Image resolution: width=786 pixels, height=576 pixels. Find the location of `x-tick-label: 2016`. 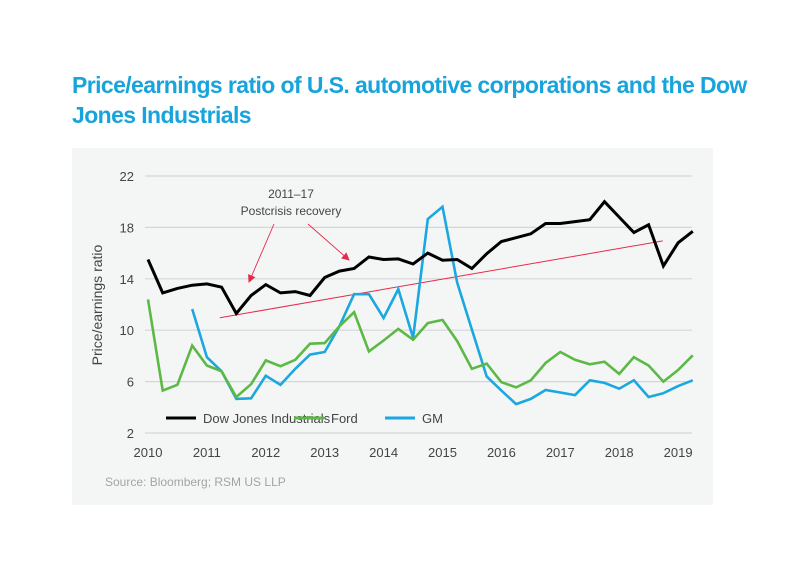

x-tick-label: 2016 is located at coordinates (501, 452).